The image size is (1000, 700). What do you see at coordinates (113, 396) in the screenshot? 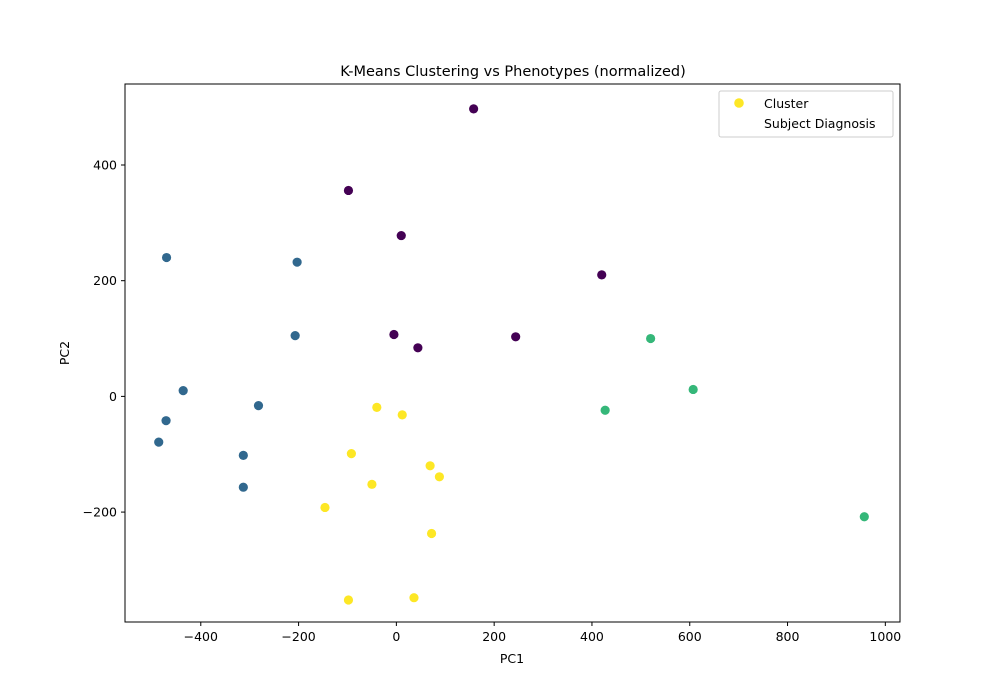
I see `y-tick-label: 0` at bounding box center [113, 396].